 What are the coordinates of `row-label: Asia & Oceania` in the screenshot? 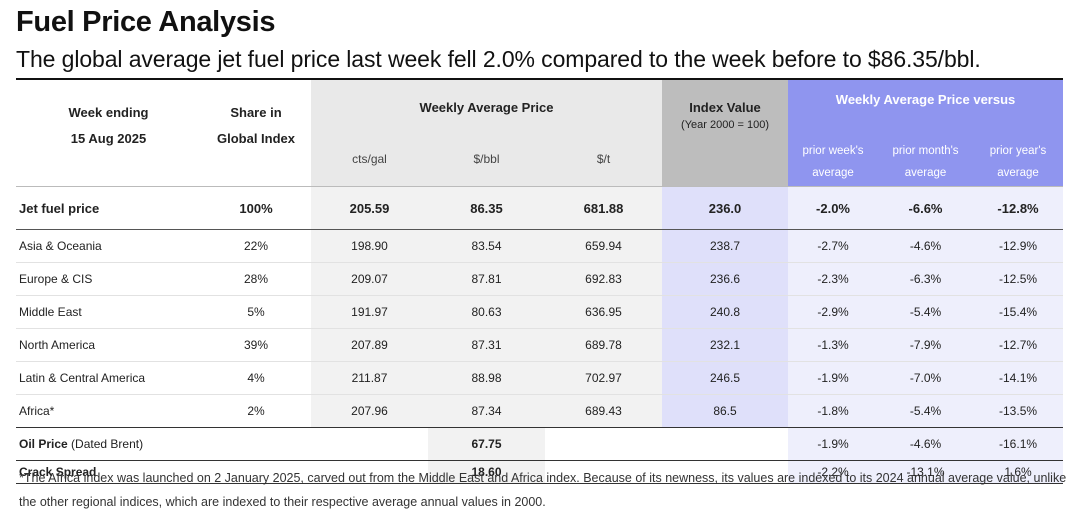 It's located at (108, 246).